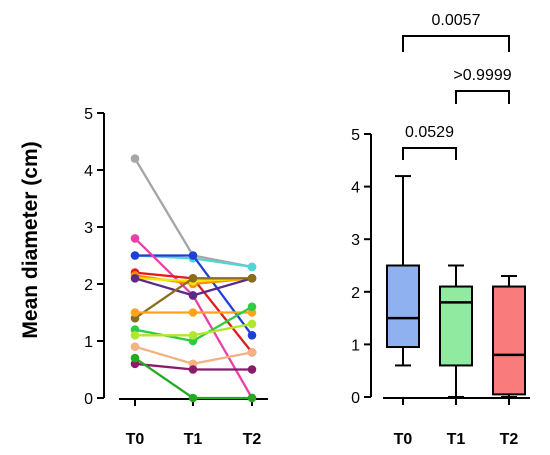 This screenshot has height=455, width=550. I want to click on p-value-label: >0.9999, so click(482, 75).